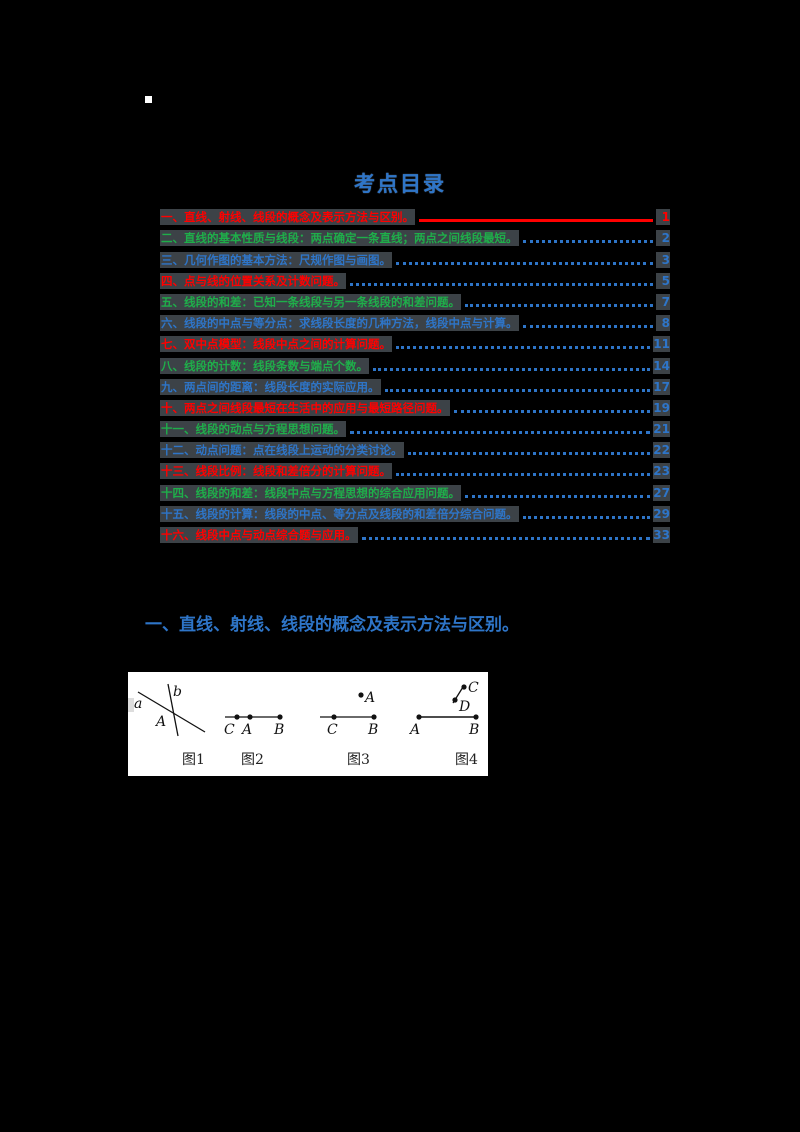 This screenshot has height=1132, width=800. What do you see at coordinates (253, 280) in the screenshot?
I see `toc-entry-label: 四、点与线的位置关系及计数问题。` at bounding box center [253, 280].